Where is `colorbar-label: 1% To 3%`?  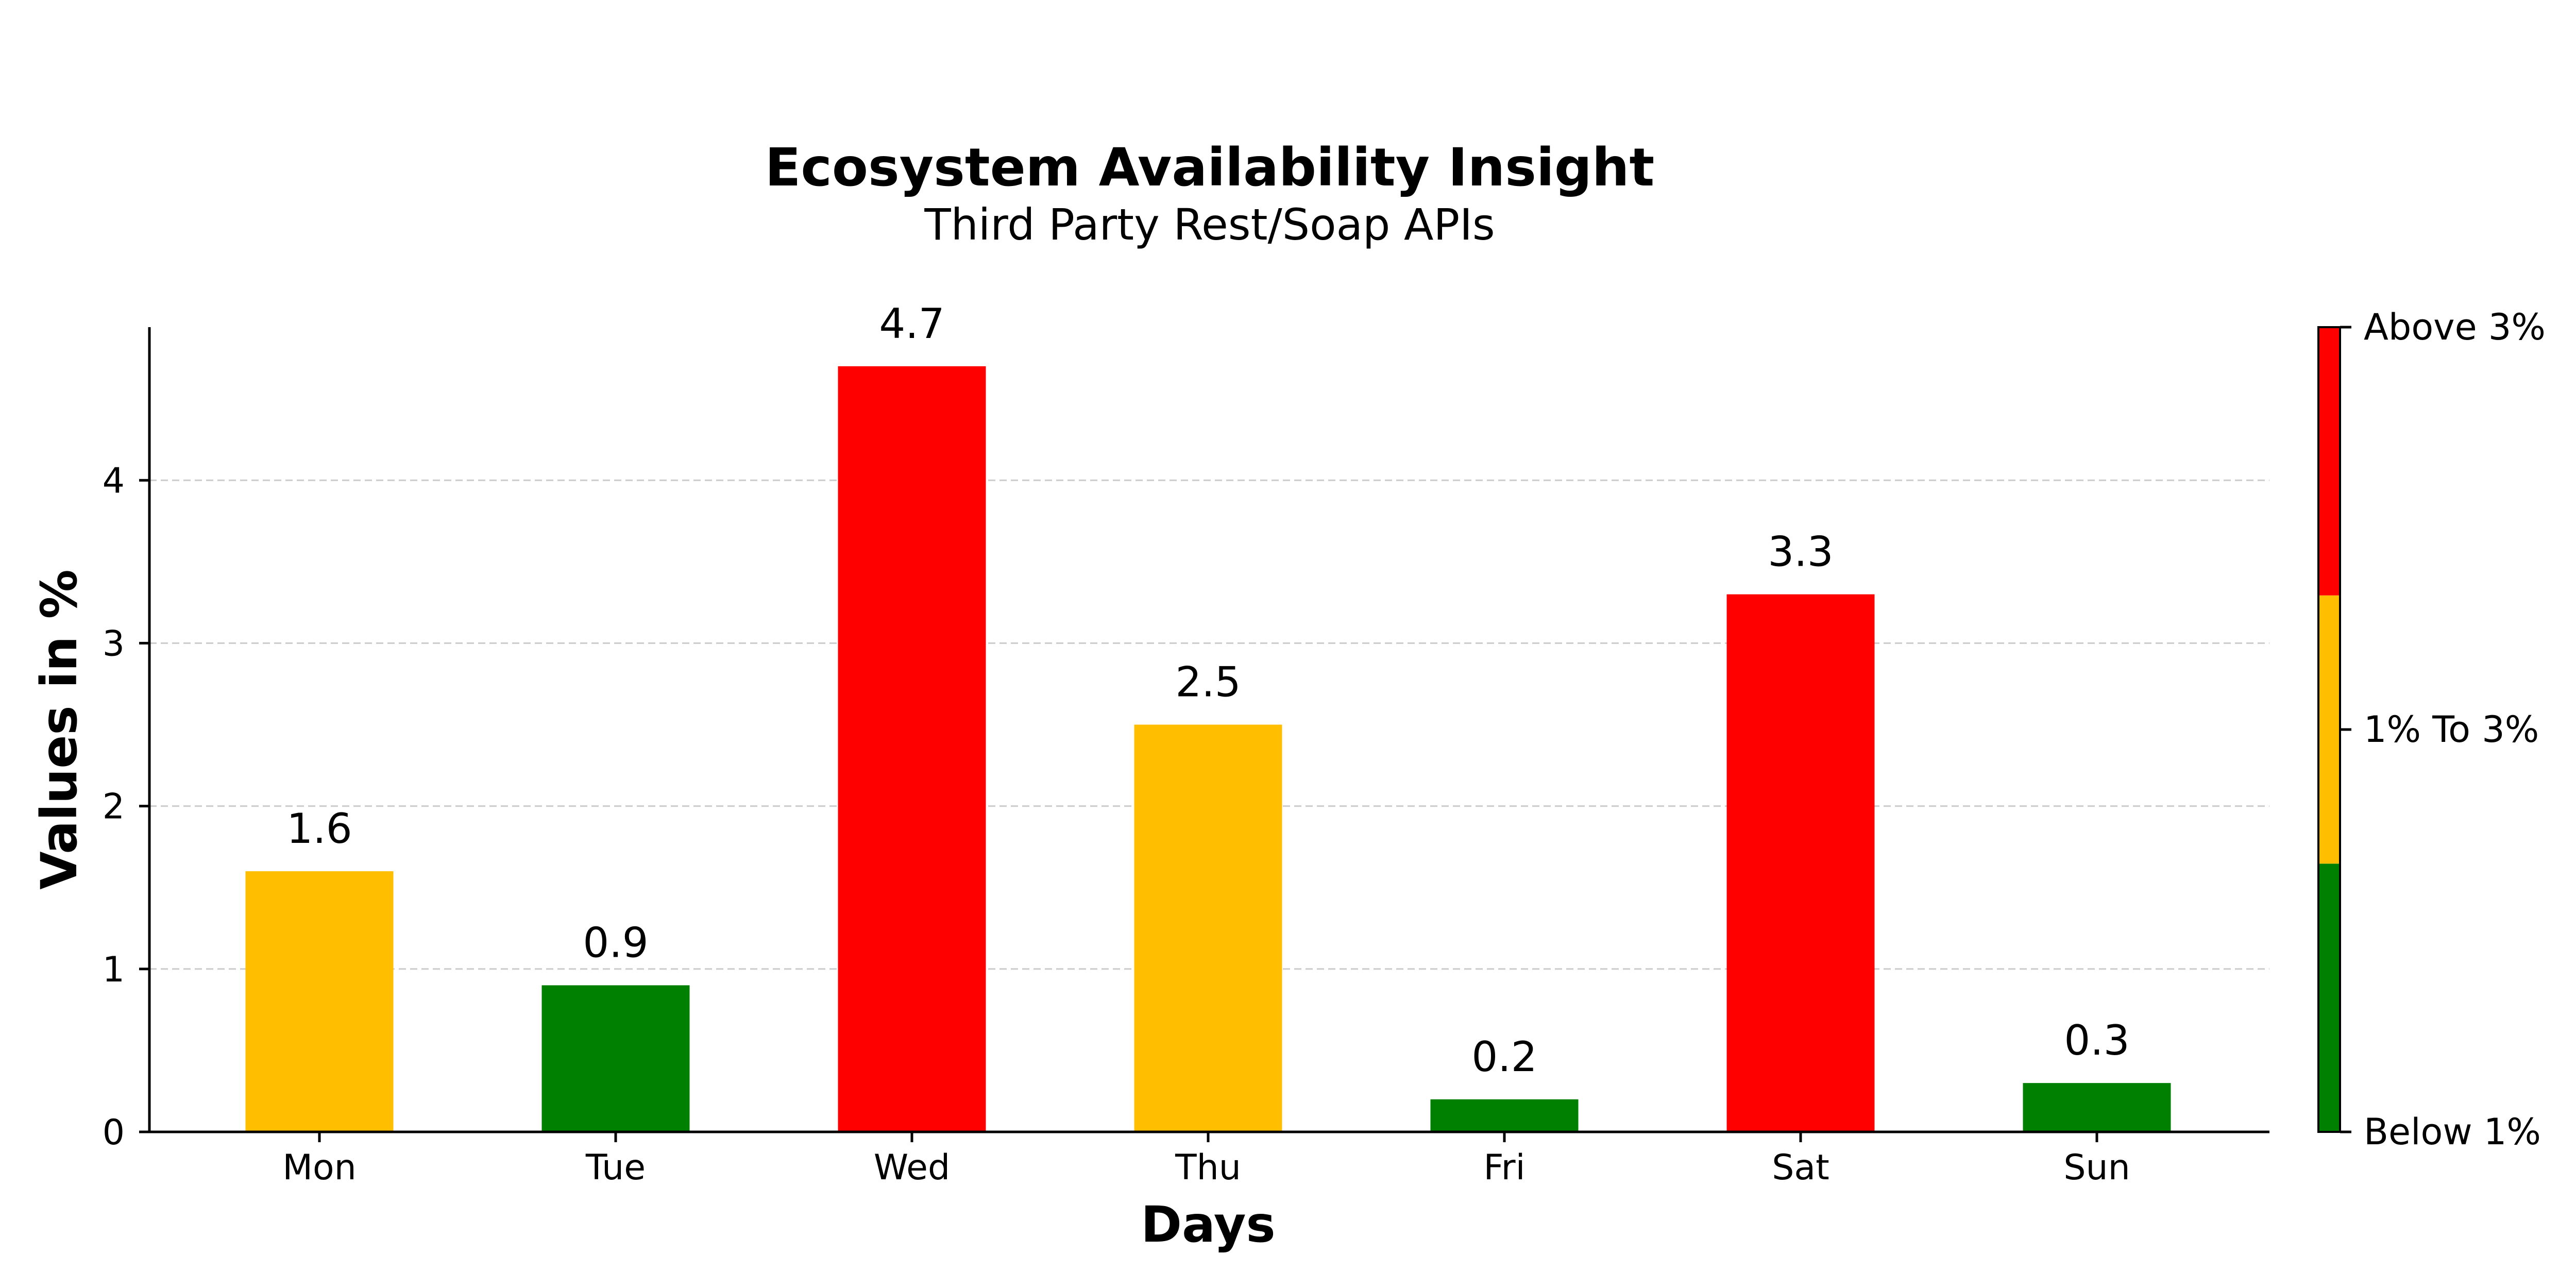
colorbar-label: 1% To 3% is located at coordinates (2451, 729).